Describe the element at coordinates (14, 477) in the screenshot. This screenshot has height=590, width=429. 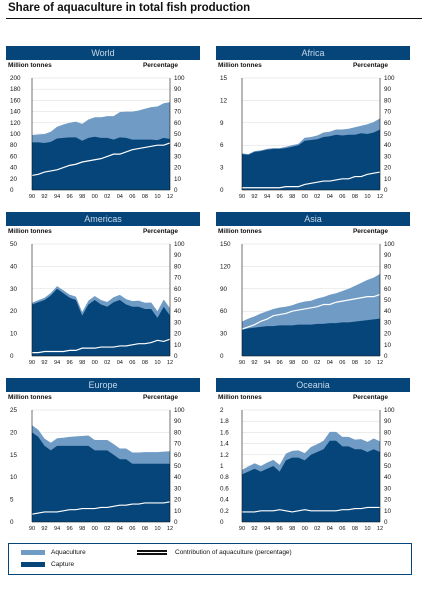
I see `y-tick-label: 10` at that location.